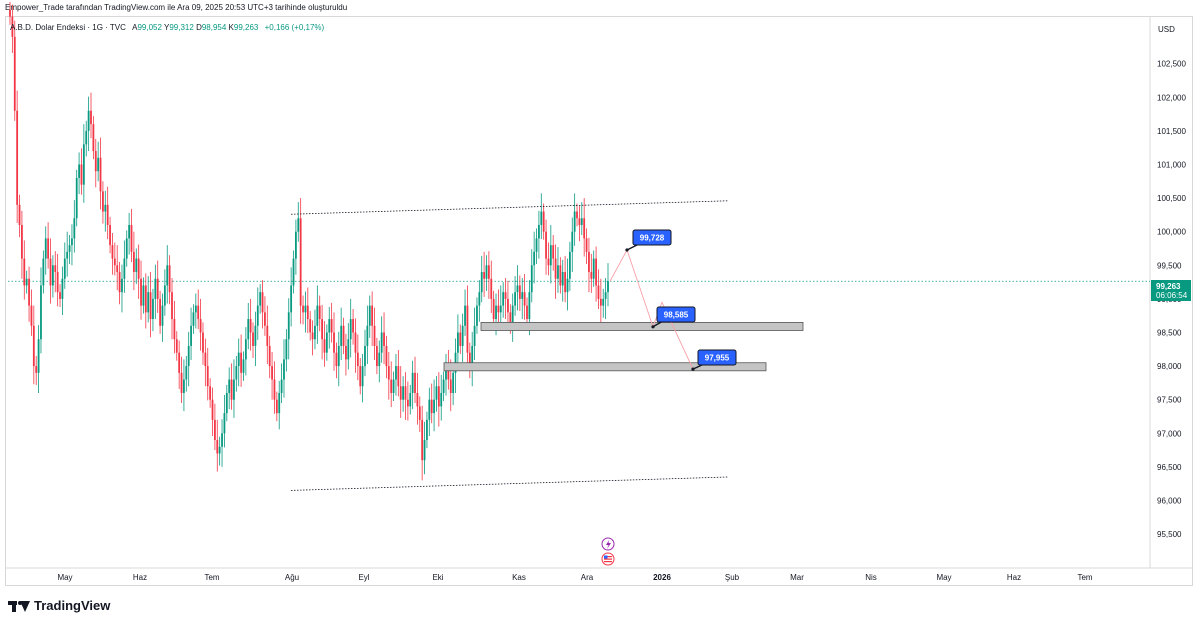 This screenshot has width=1200, height=626. Describe the element at coordinates (1169, 467) in the screenshot. I see `price-tick-label: 96,500` at that location.